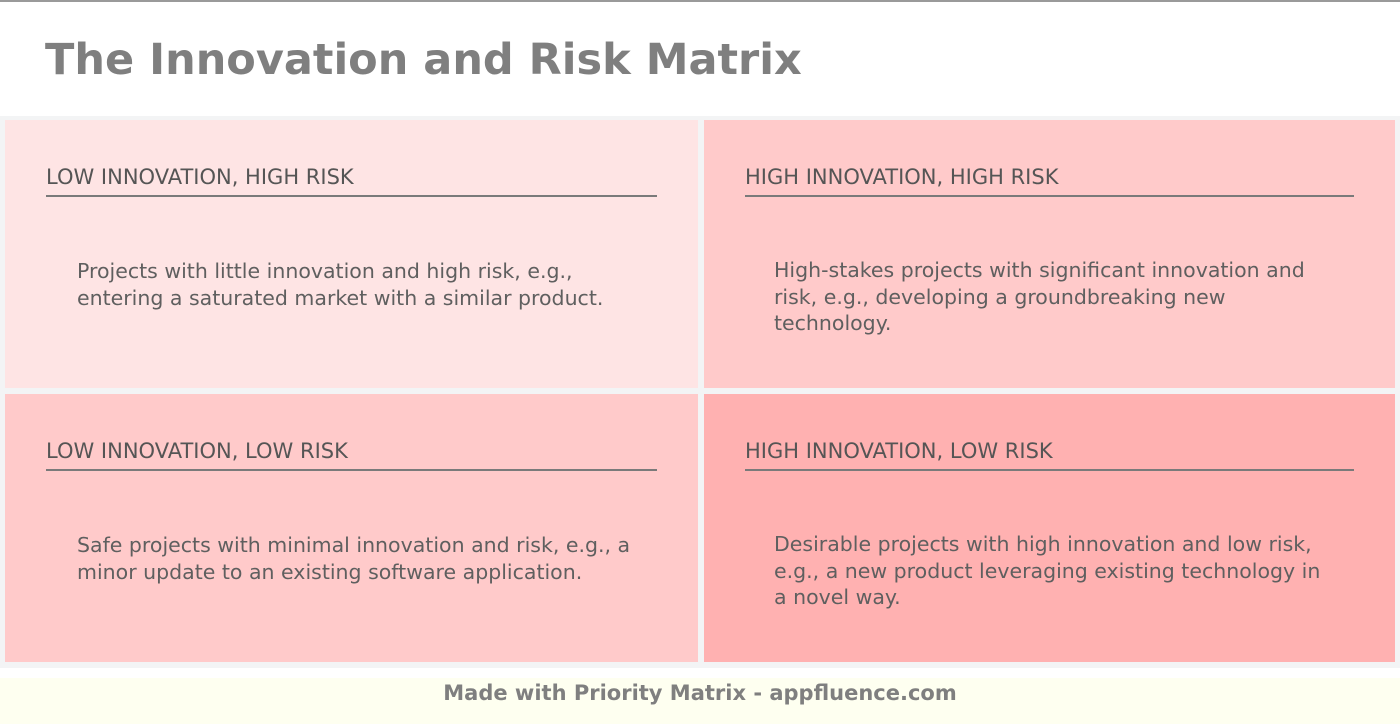 Image resolution: width=1400 pixels, height=724 pixels. I want to click on quadrant-heading: LOW INNOVATION, LOW RISK, so click(351, 454).